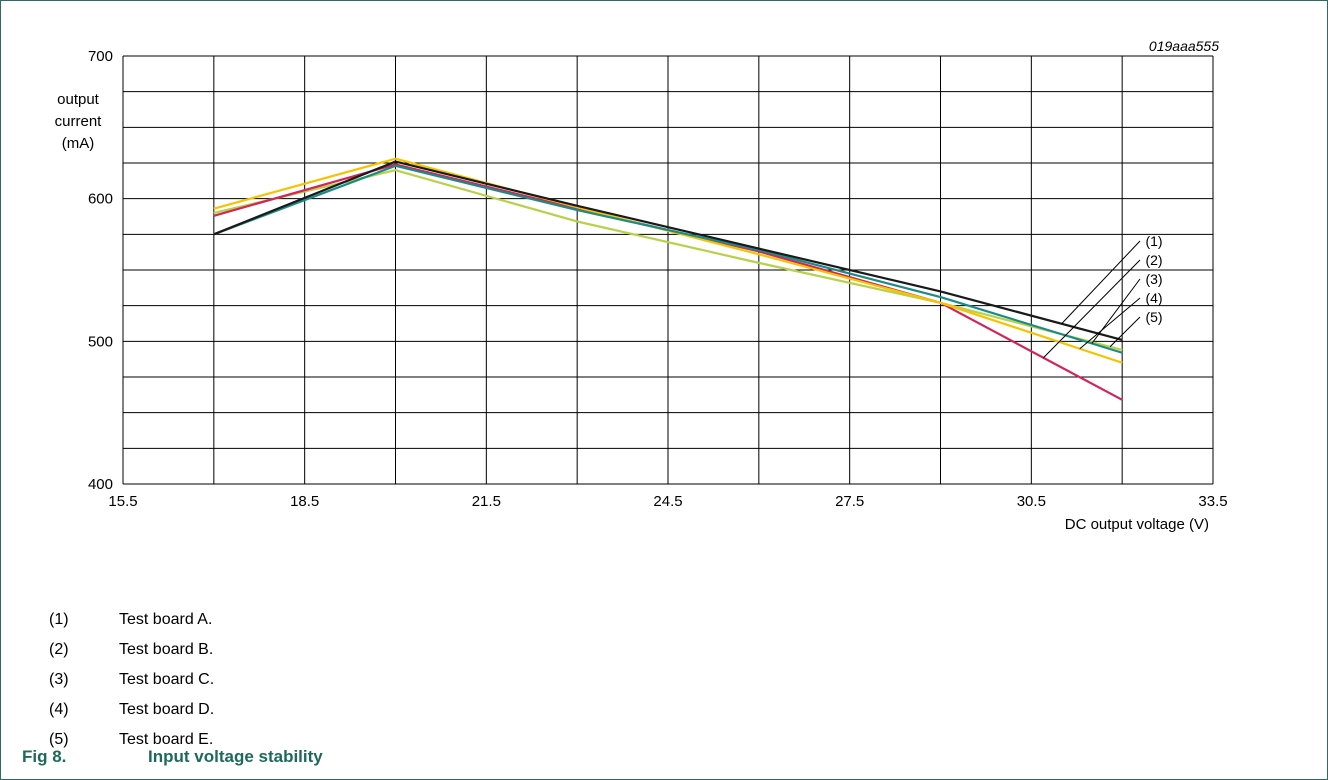  I want to click on legend-text: Test board A., so click(166, 619).